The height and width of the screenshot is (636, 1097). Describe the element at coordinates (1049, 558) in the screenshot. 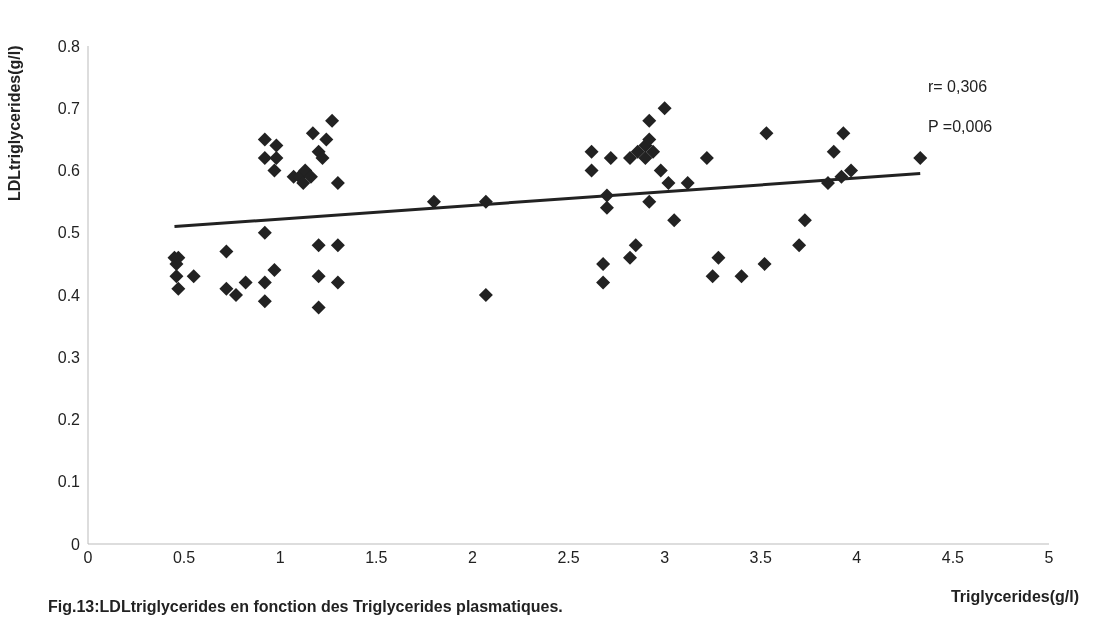

I see `x-tick-label: 5` at that location.